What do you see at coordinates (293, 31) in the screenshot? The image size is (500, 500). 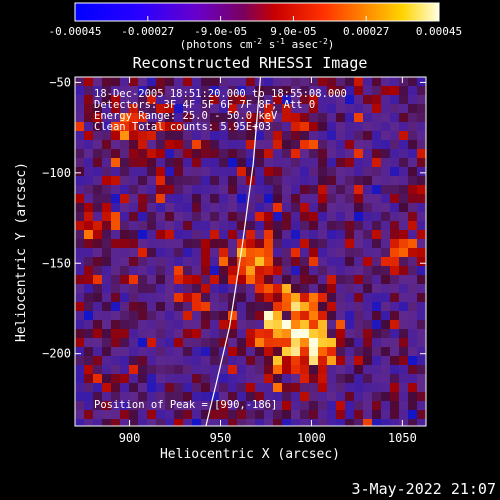 I see `colorbar-tick-label: 9.0e-05` at bounding box center [293, 31].